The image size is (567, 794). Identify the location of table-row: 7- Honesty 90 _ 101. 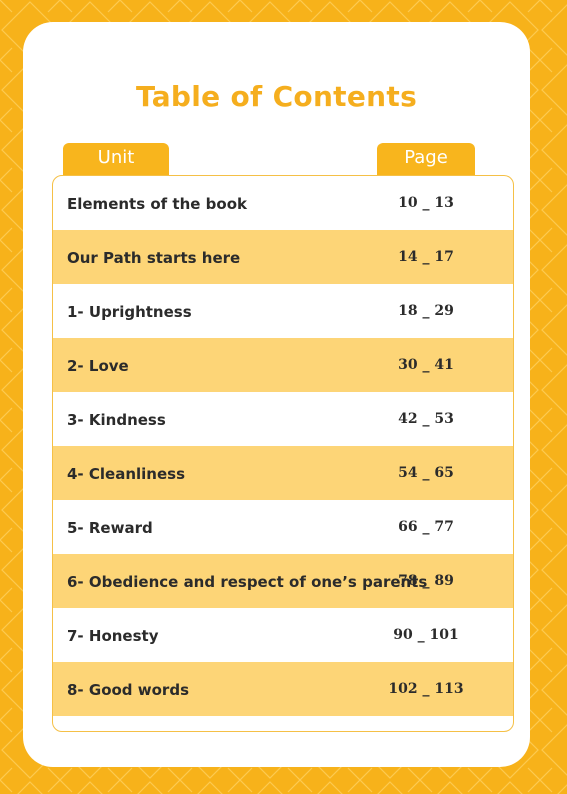
(283, 635).